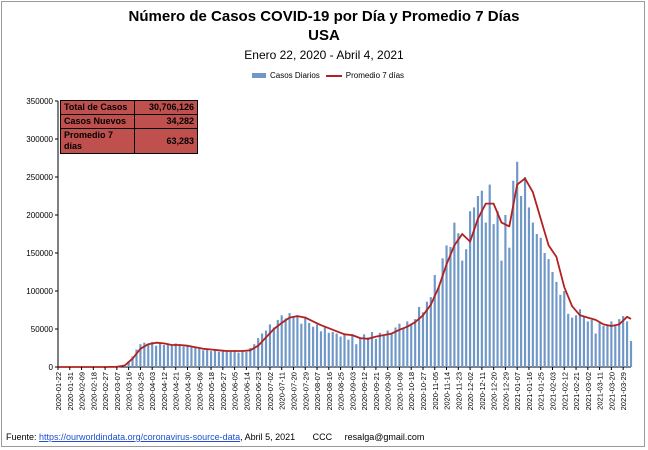 Image resolution: width=648 pixels, height=450 pixels. I want to click on x-tick-label: 2020-09-30, so click(388, 391).